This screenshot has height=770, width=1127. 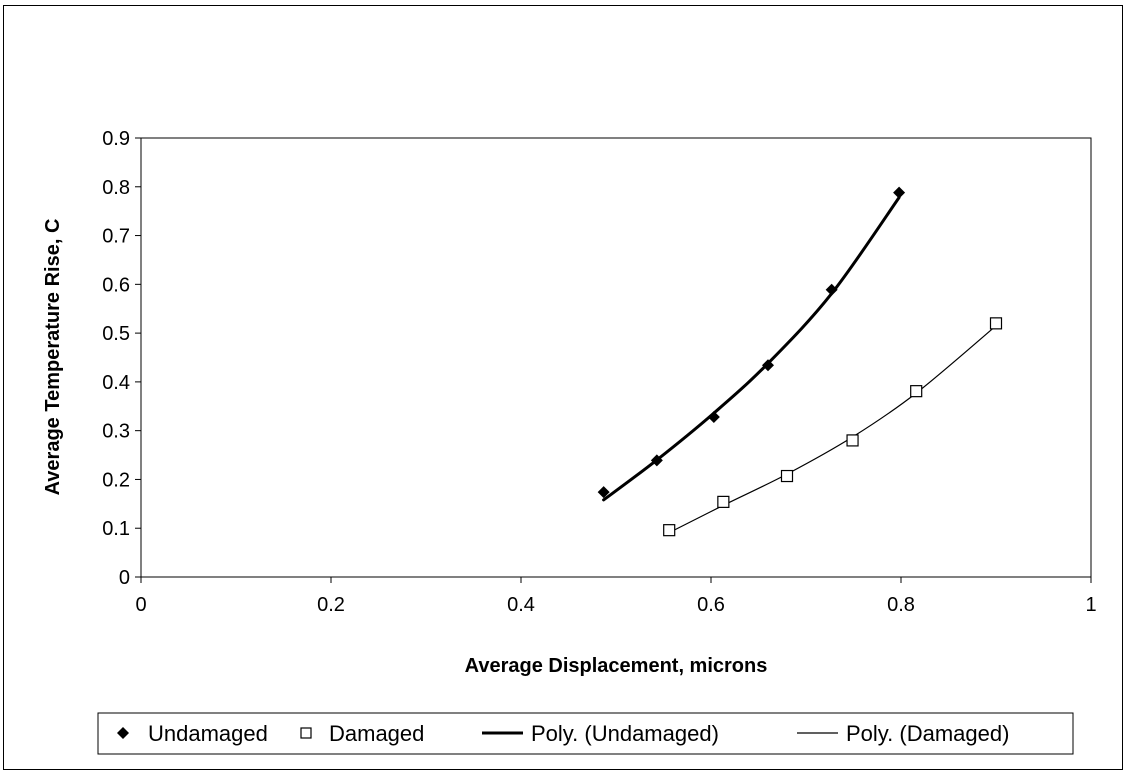 What do you see at coordinates (116, 285) in the screenshot?
I see `y-tick-label: 0.6` at bounding box center [116, 285].